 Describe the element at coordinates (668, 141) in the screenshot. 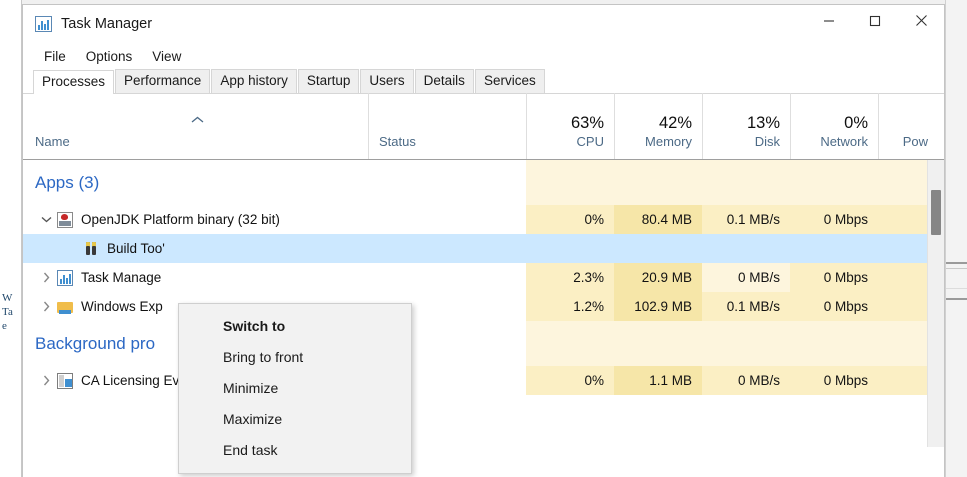

I see `column-label-memory: Memory` at that location.